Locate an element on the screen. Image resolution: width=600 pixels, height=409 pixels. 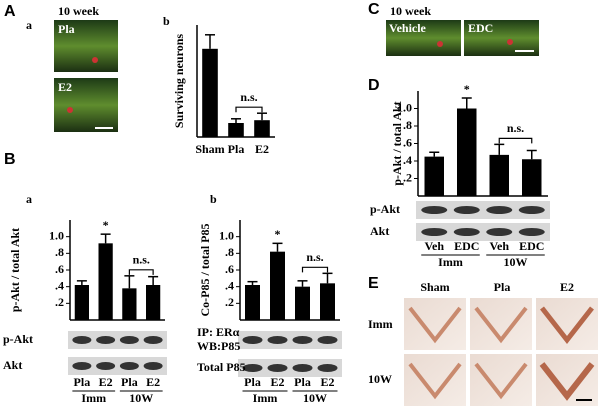
panel-letter: D is located at coordinates (374, 85).